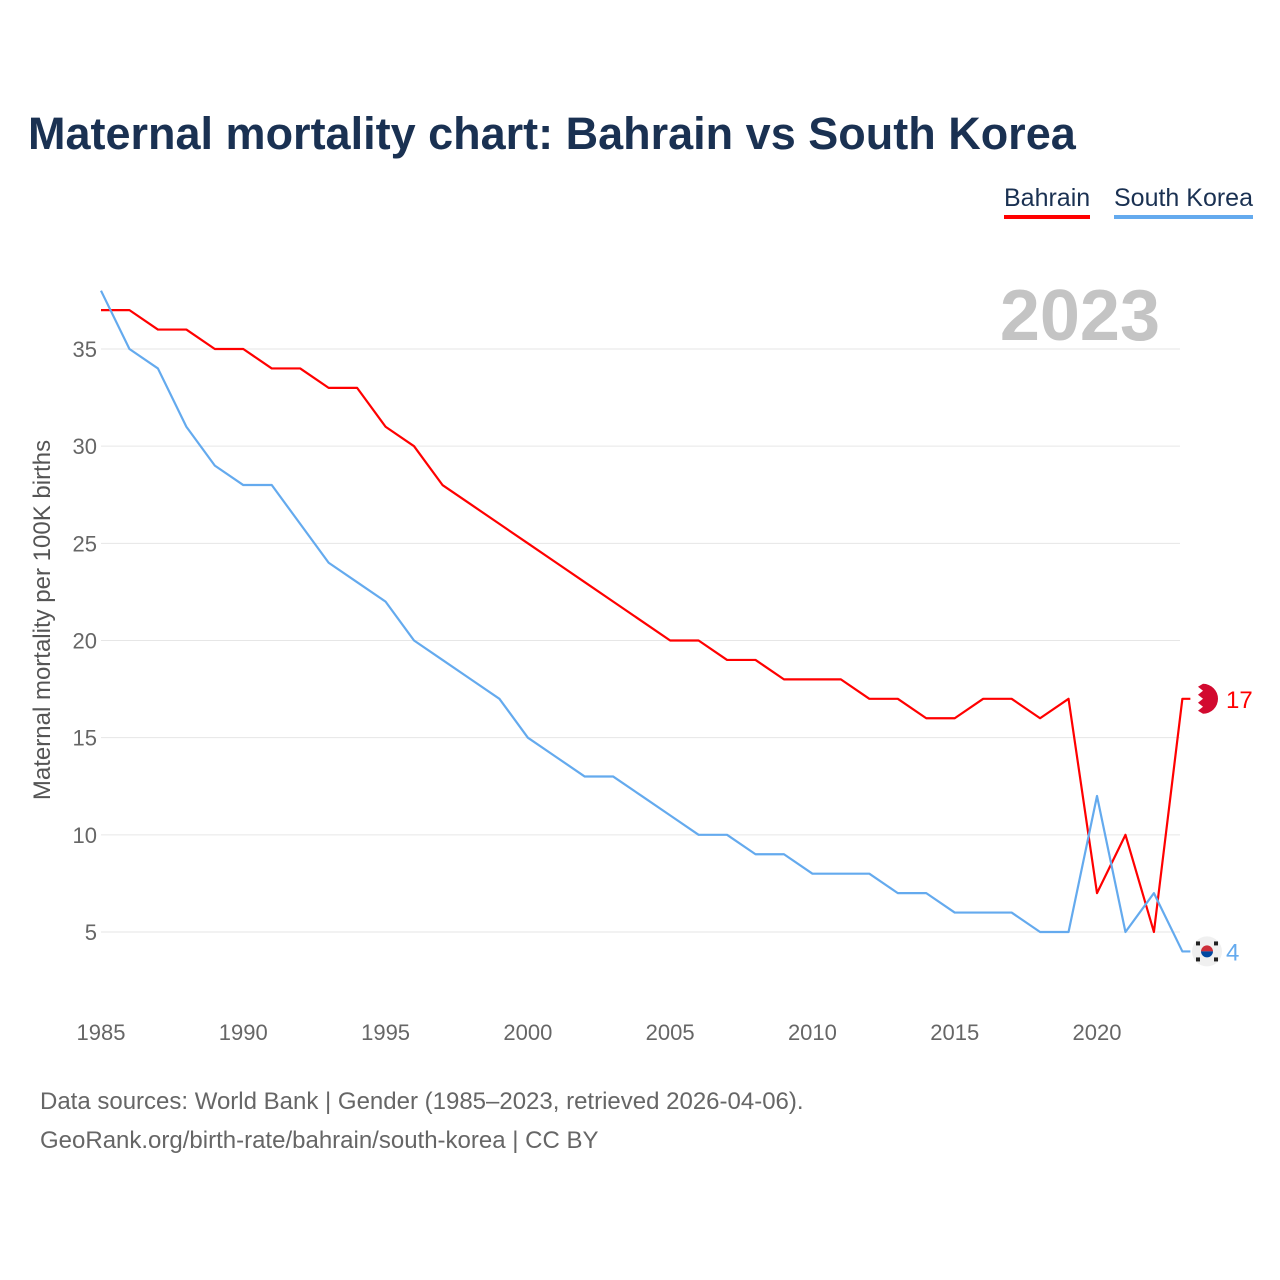 The image size is (1280, 1280). Describe the element at coordinates (85, 835) in the screenshot. I see `y-tick-label: 10` at that location.